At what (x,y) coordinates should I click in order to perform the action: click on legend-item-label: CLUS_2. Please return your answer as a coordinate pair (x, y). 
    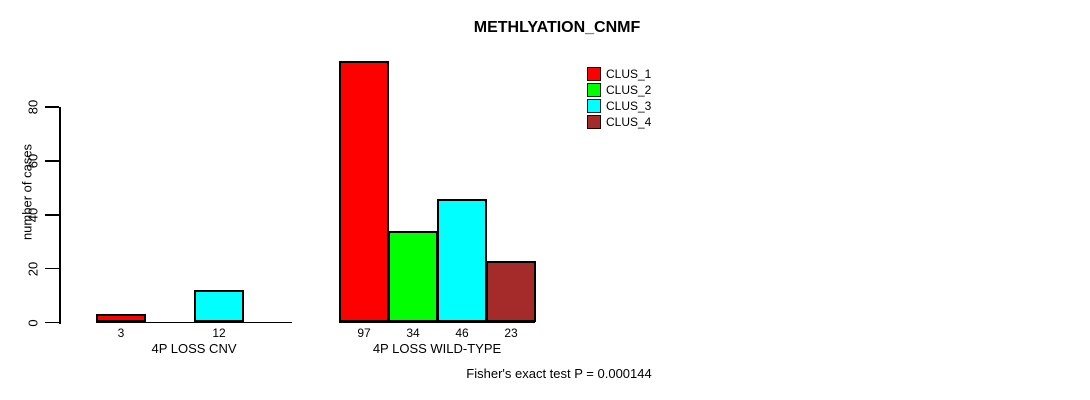
    Looking at the image, I should click on (629, 89).